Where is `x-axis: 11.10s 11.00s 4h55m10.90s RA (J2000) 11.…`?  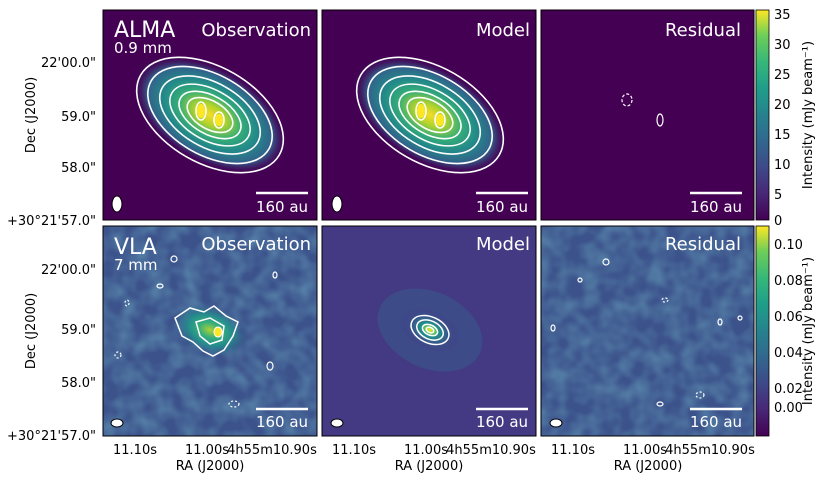
x-axis: 11.10s 11.00s 4h55m10.90s RA (J2000) 11.… is located at coordinates (434, 458).